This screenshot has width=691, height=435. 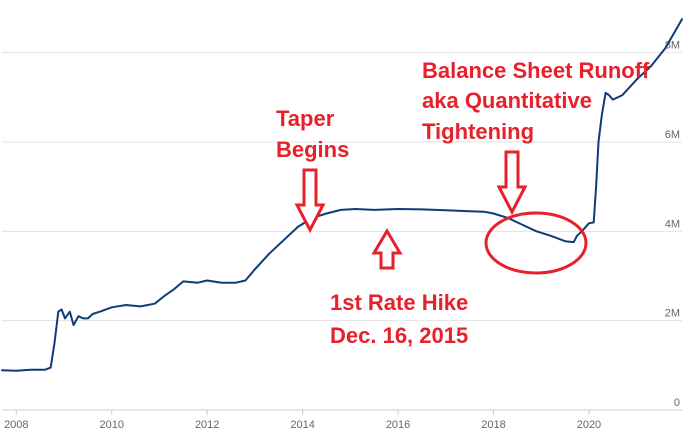 I want to click on up-arrow-rate-hike, so click(x=387, y=249).